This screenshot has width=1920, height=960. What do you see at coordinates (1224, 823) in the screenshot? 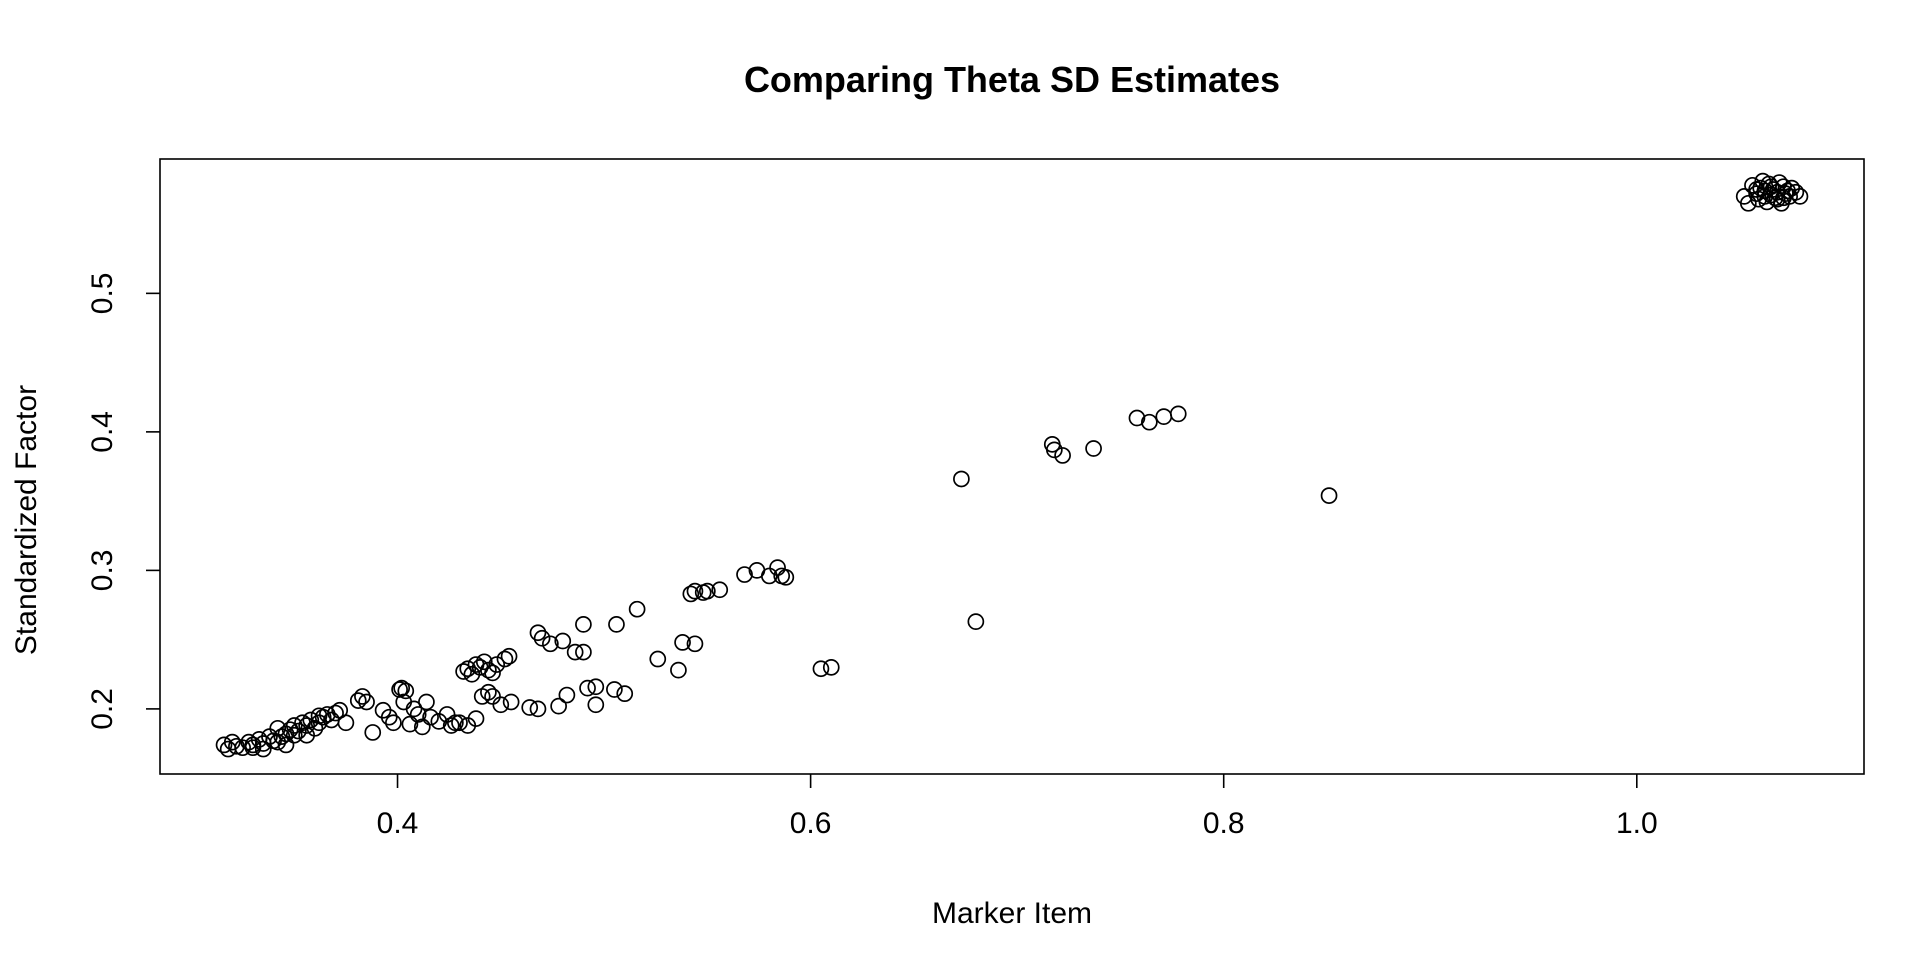
I see `x-tick-label: 0.8` at bounding box center [1224, 823].